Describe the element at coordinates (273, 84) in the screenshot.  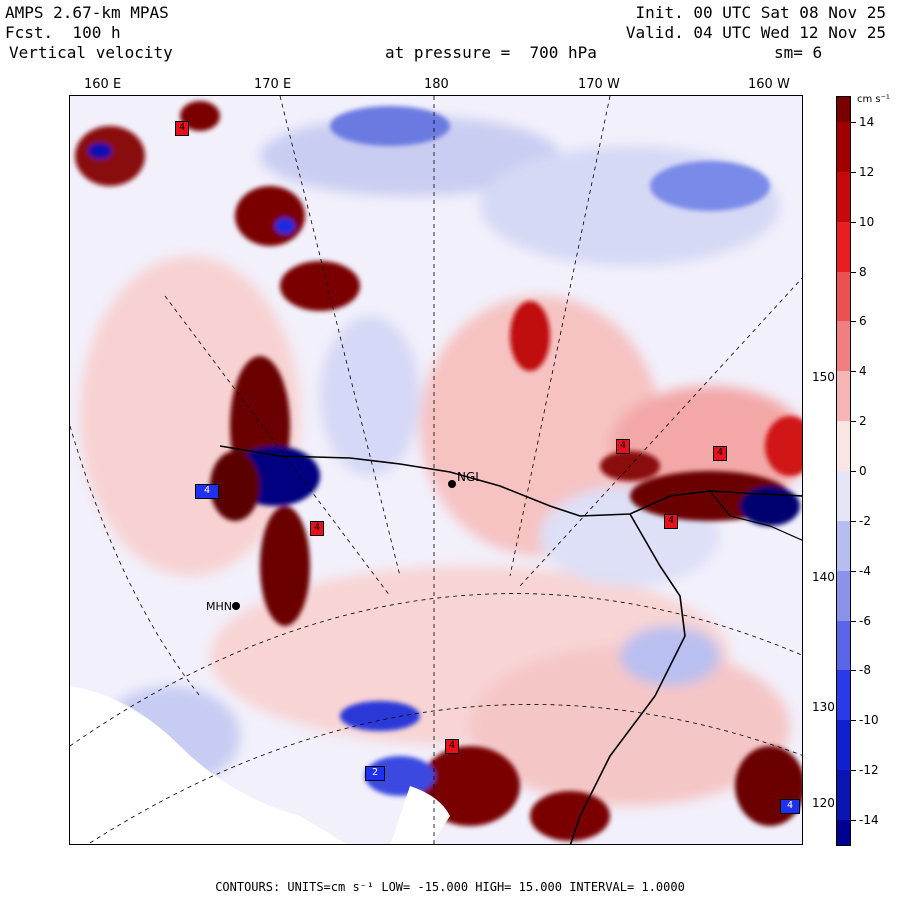
I see `lon-label-170e: 170 E` at that location.